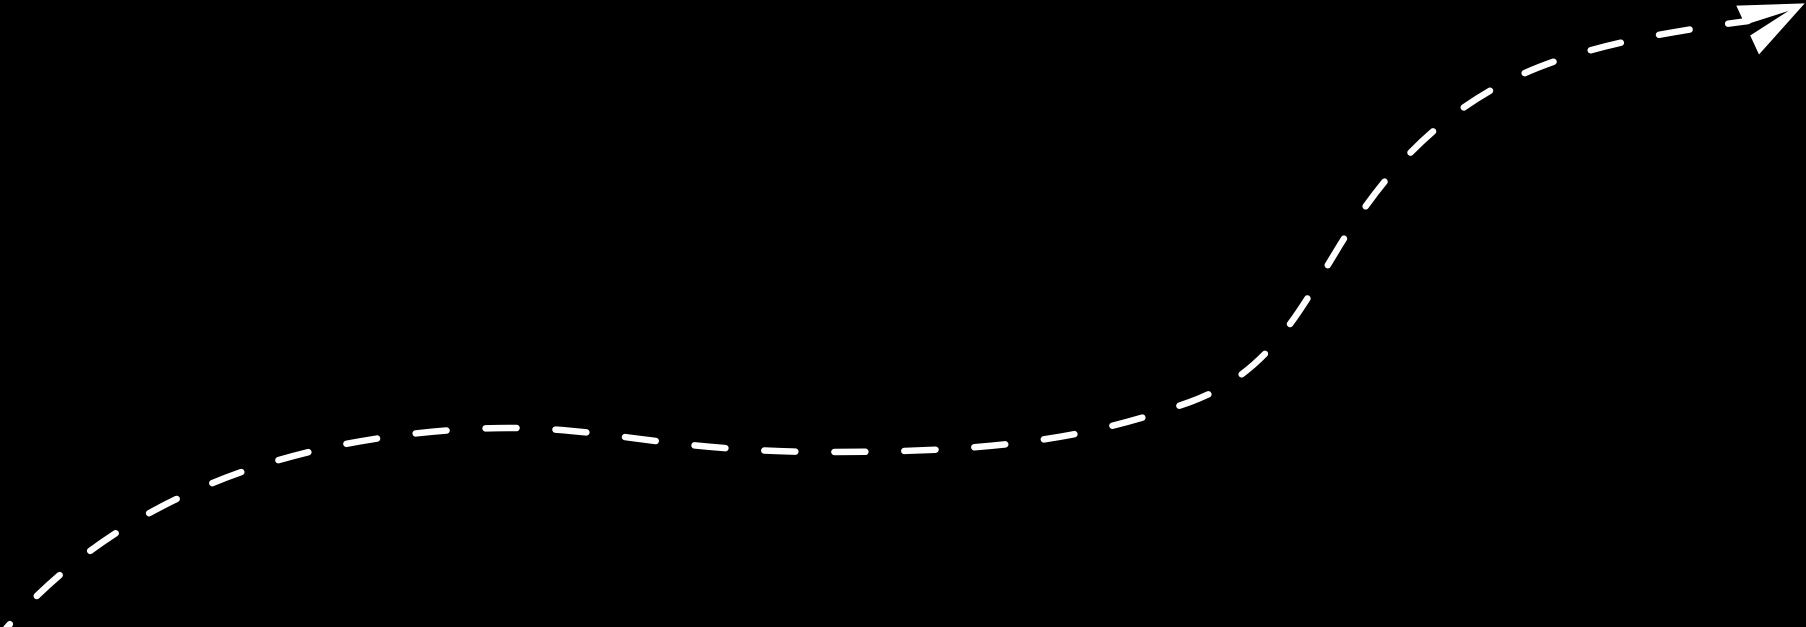 The image size is (1806, 627). I want to click on paper-plane-icon, so click(1770, 29).